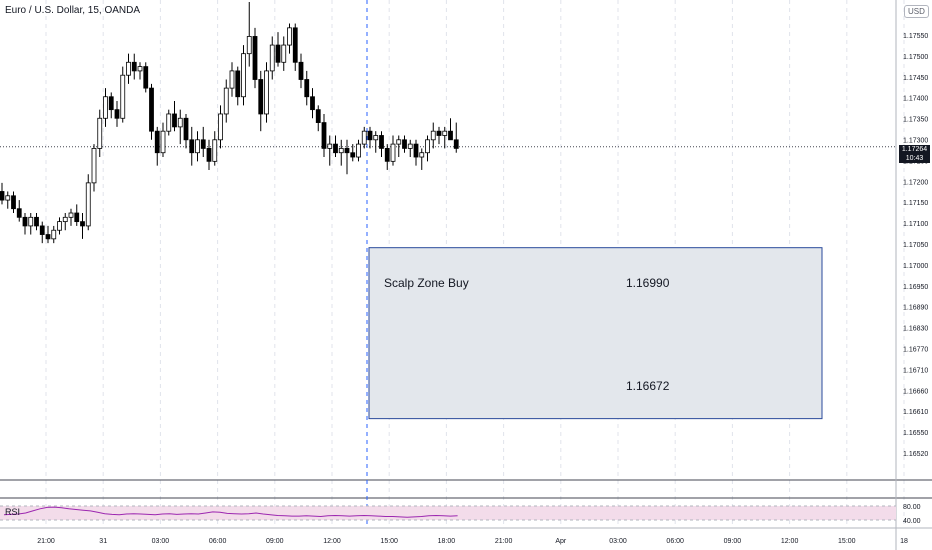 The height and width of the screenshot is (550, 932). What do you see at coordinates (915, 203) in the screenshot?
I see `price-tick-label: 1.17150` at bounding box center [915, 203].